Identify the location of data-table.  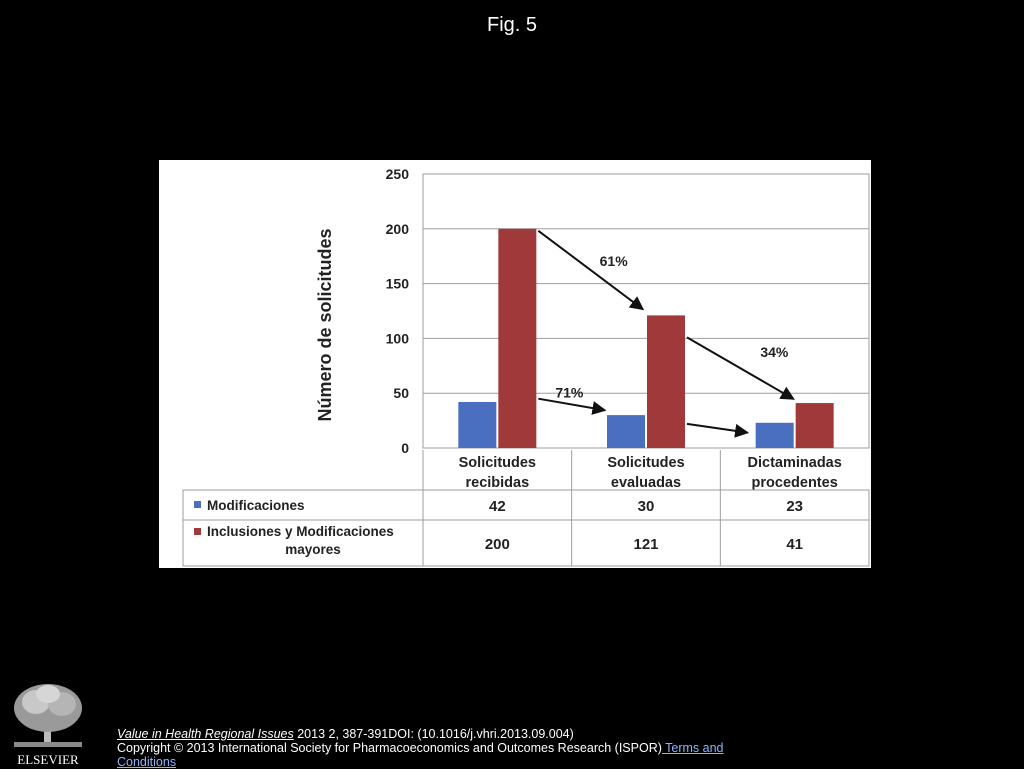
(526, 528).